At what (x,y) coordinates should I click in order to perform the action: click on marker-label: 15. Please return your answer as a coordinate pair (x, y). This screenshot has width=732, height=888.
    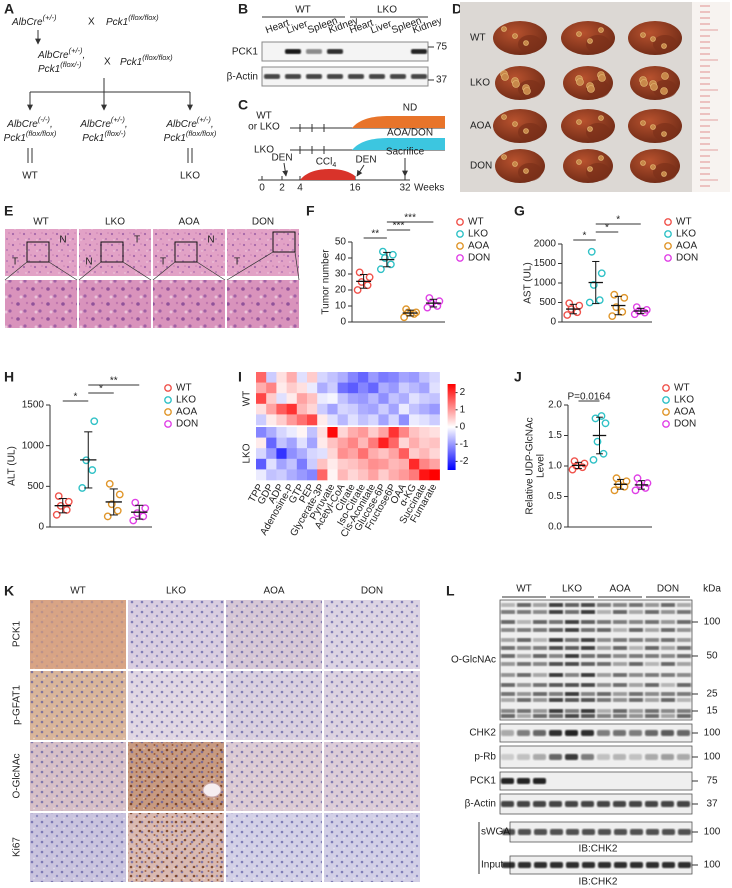
    Looking at the image, I should click on (712, 711).